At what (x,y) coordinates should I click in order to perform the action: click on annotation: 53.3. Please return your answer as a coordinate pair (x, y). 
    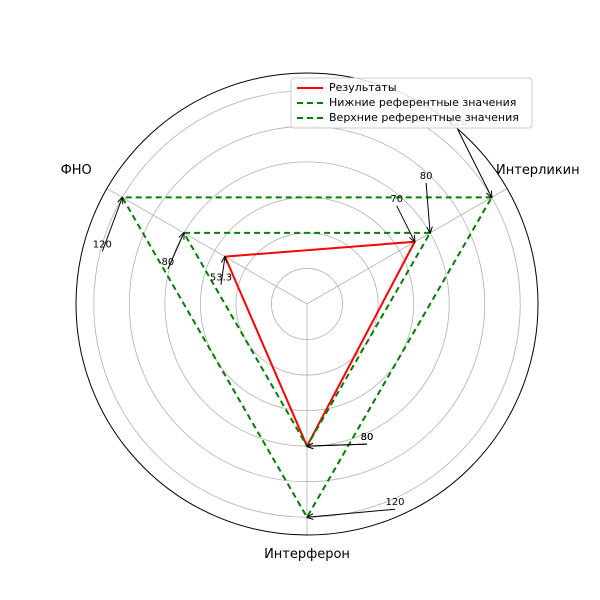
    Looking at the image, I should click on (221, 271).